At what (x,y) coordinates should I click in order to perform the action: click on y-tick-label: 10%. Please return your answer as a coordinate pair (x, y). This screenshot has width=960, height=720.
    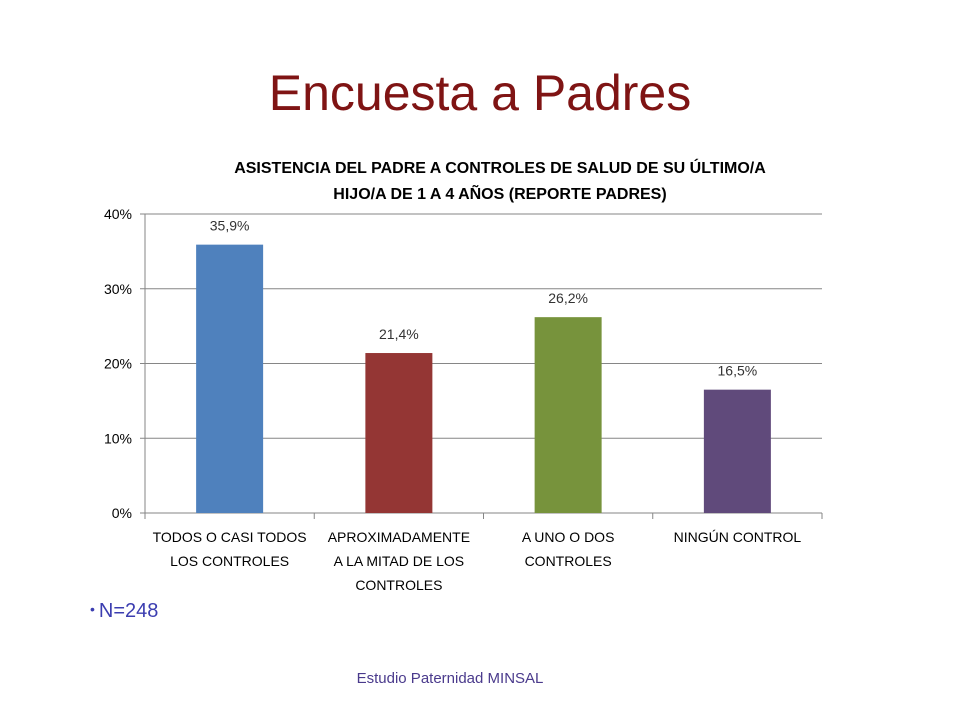
    Looking at the image, I should click on (118, 438).